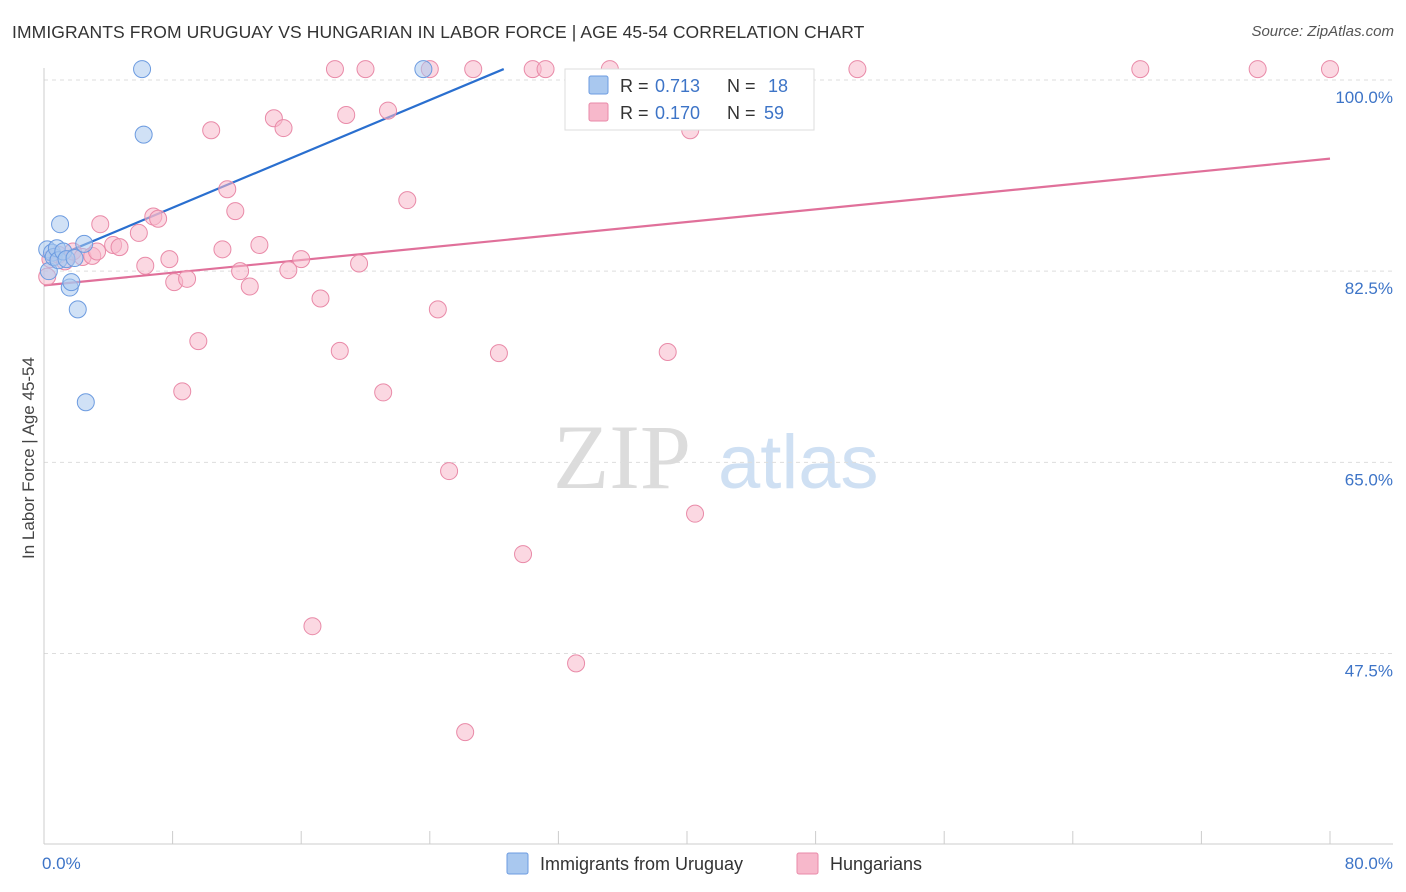  Describe the element at coordinates (1369, 479) in the screenshot. I see `y-tick-label-2: 65.0%` at that location.